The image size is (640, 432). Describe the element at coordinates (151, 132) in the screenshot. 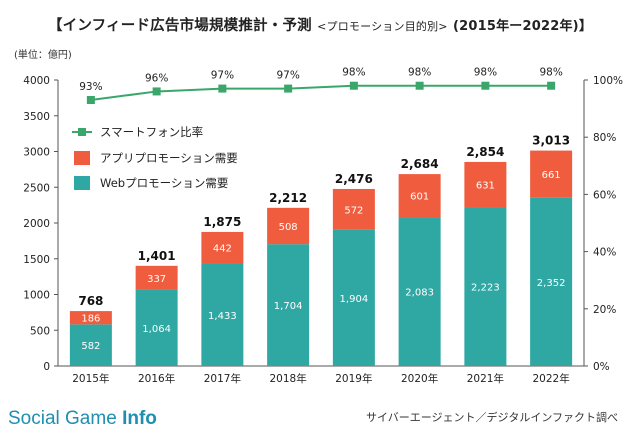

I see `legend-label-line: スマートフォン比率` at that location.